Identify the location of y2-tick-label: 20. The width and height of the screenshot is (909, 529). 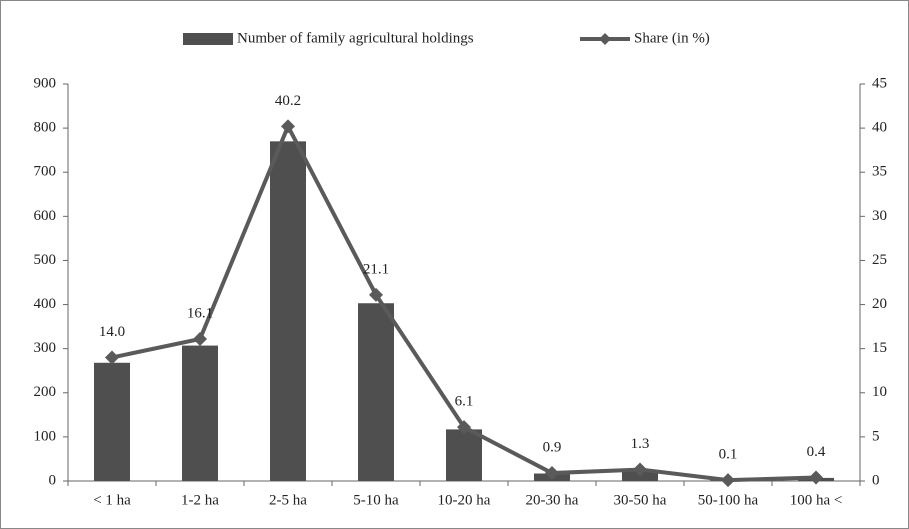
(879, 304).